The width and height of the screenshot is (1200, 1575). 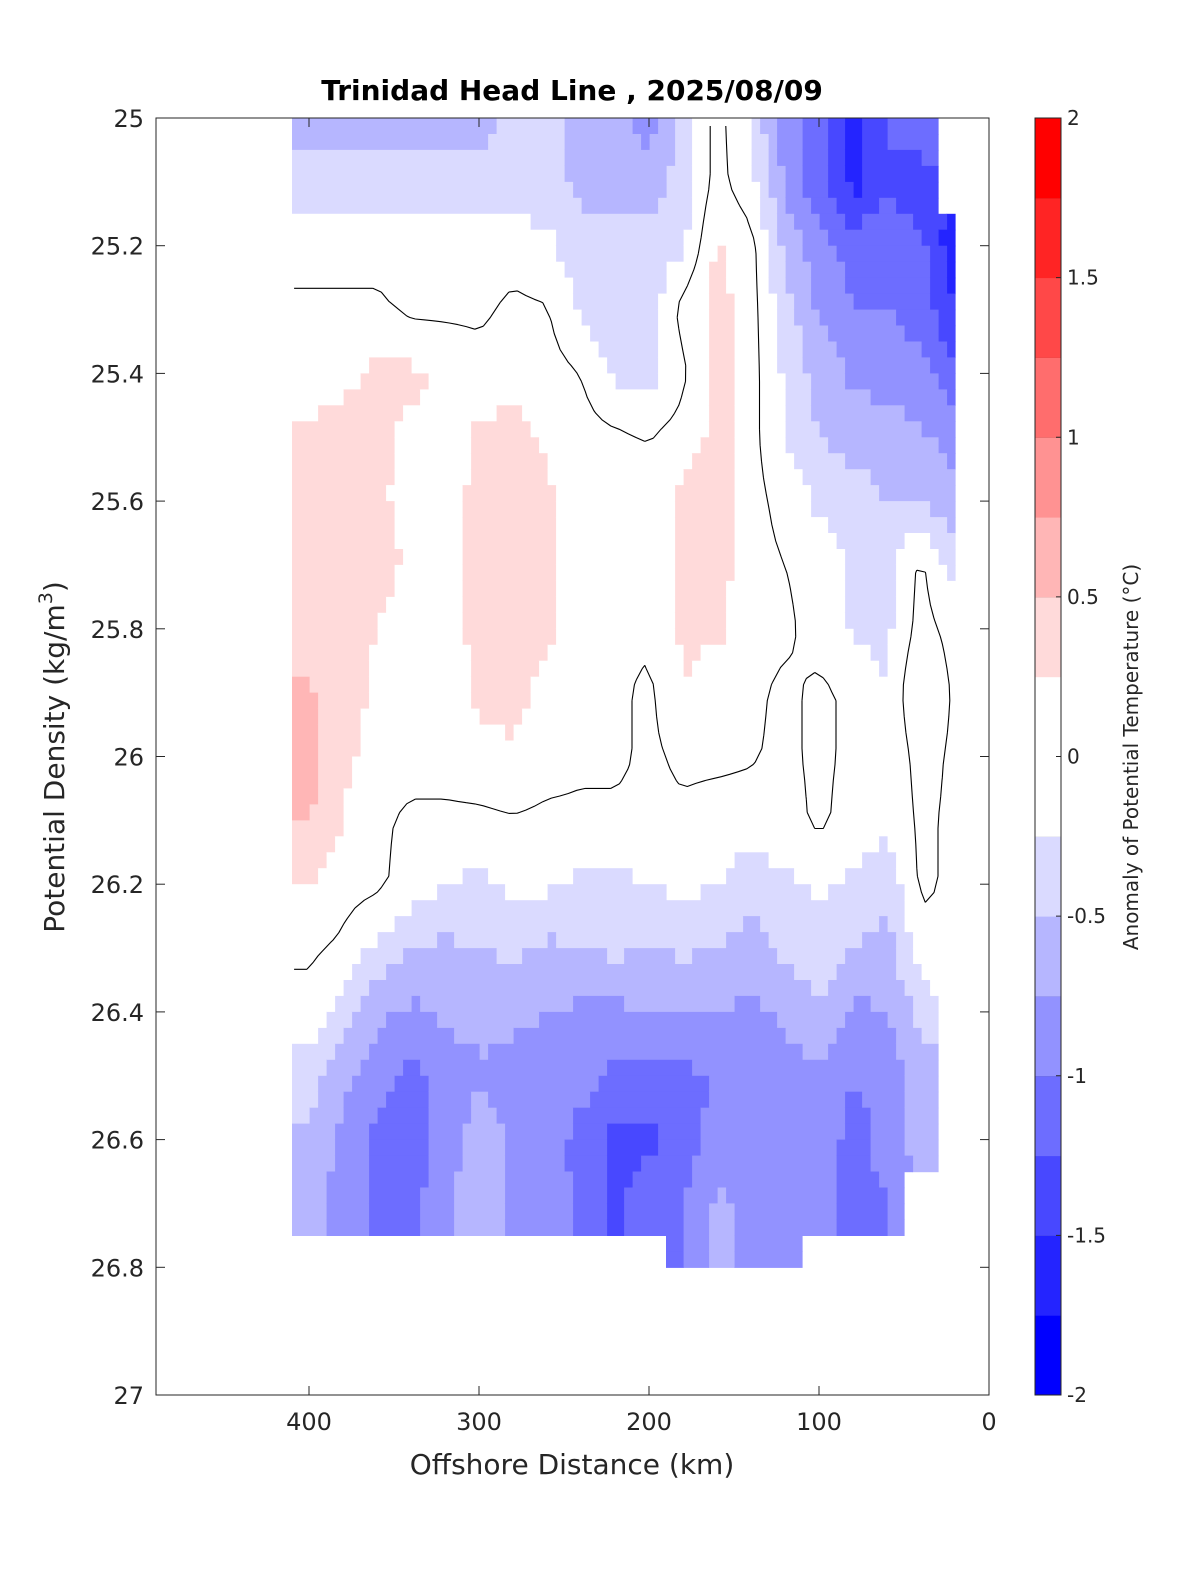 I want to click on colorbar-tick-label: -1, so click(x=1077, y=1076).